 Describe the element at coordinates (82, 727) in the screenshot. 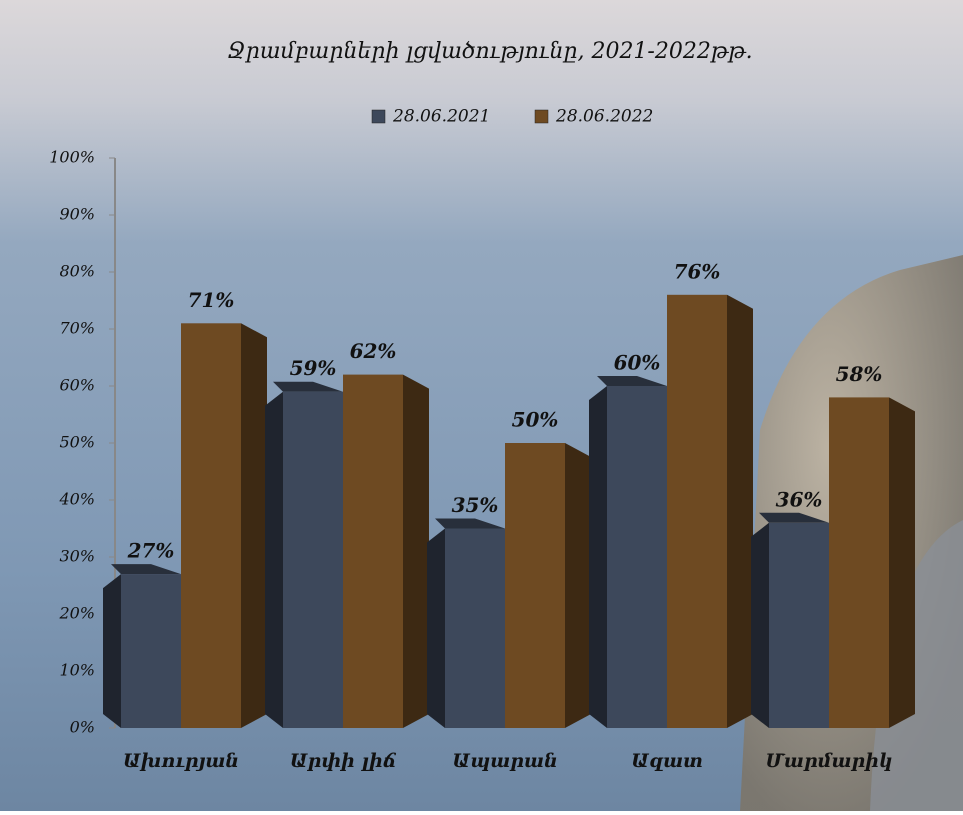

I see `y-tick-label: 0%` at that location.